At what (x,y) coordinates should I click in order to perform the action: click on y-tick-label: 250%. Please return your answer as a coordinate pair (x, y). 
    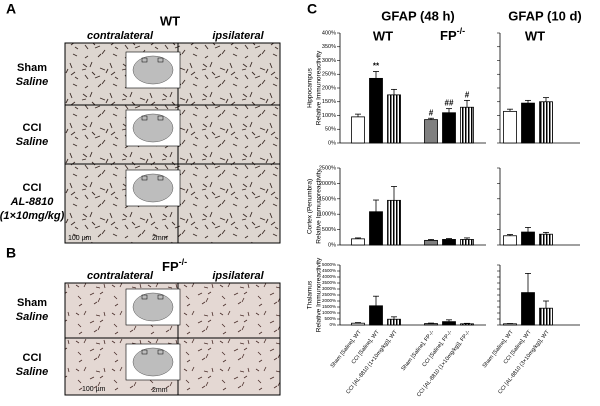
    Looking at the image, I should click on (329, 75).